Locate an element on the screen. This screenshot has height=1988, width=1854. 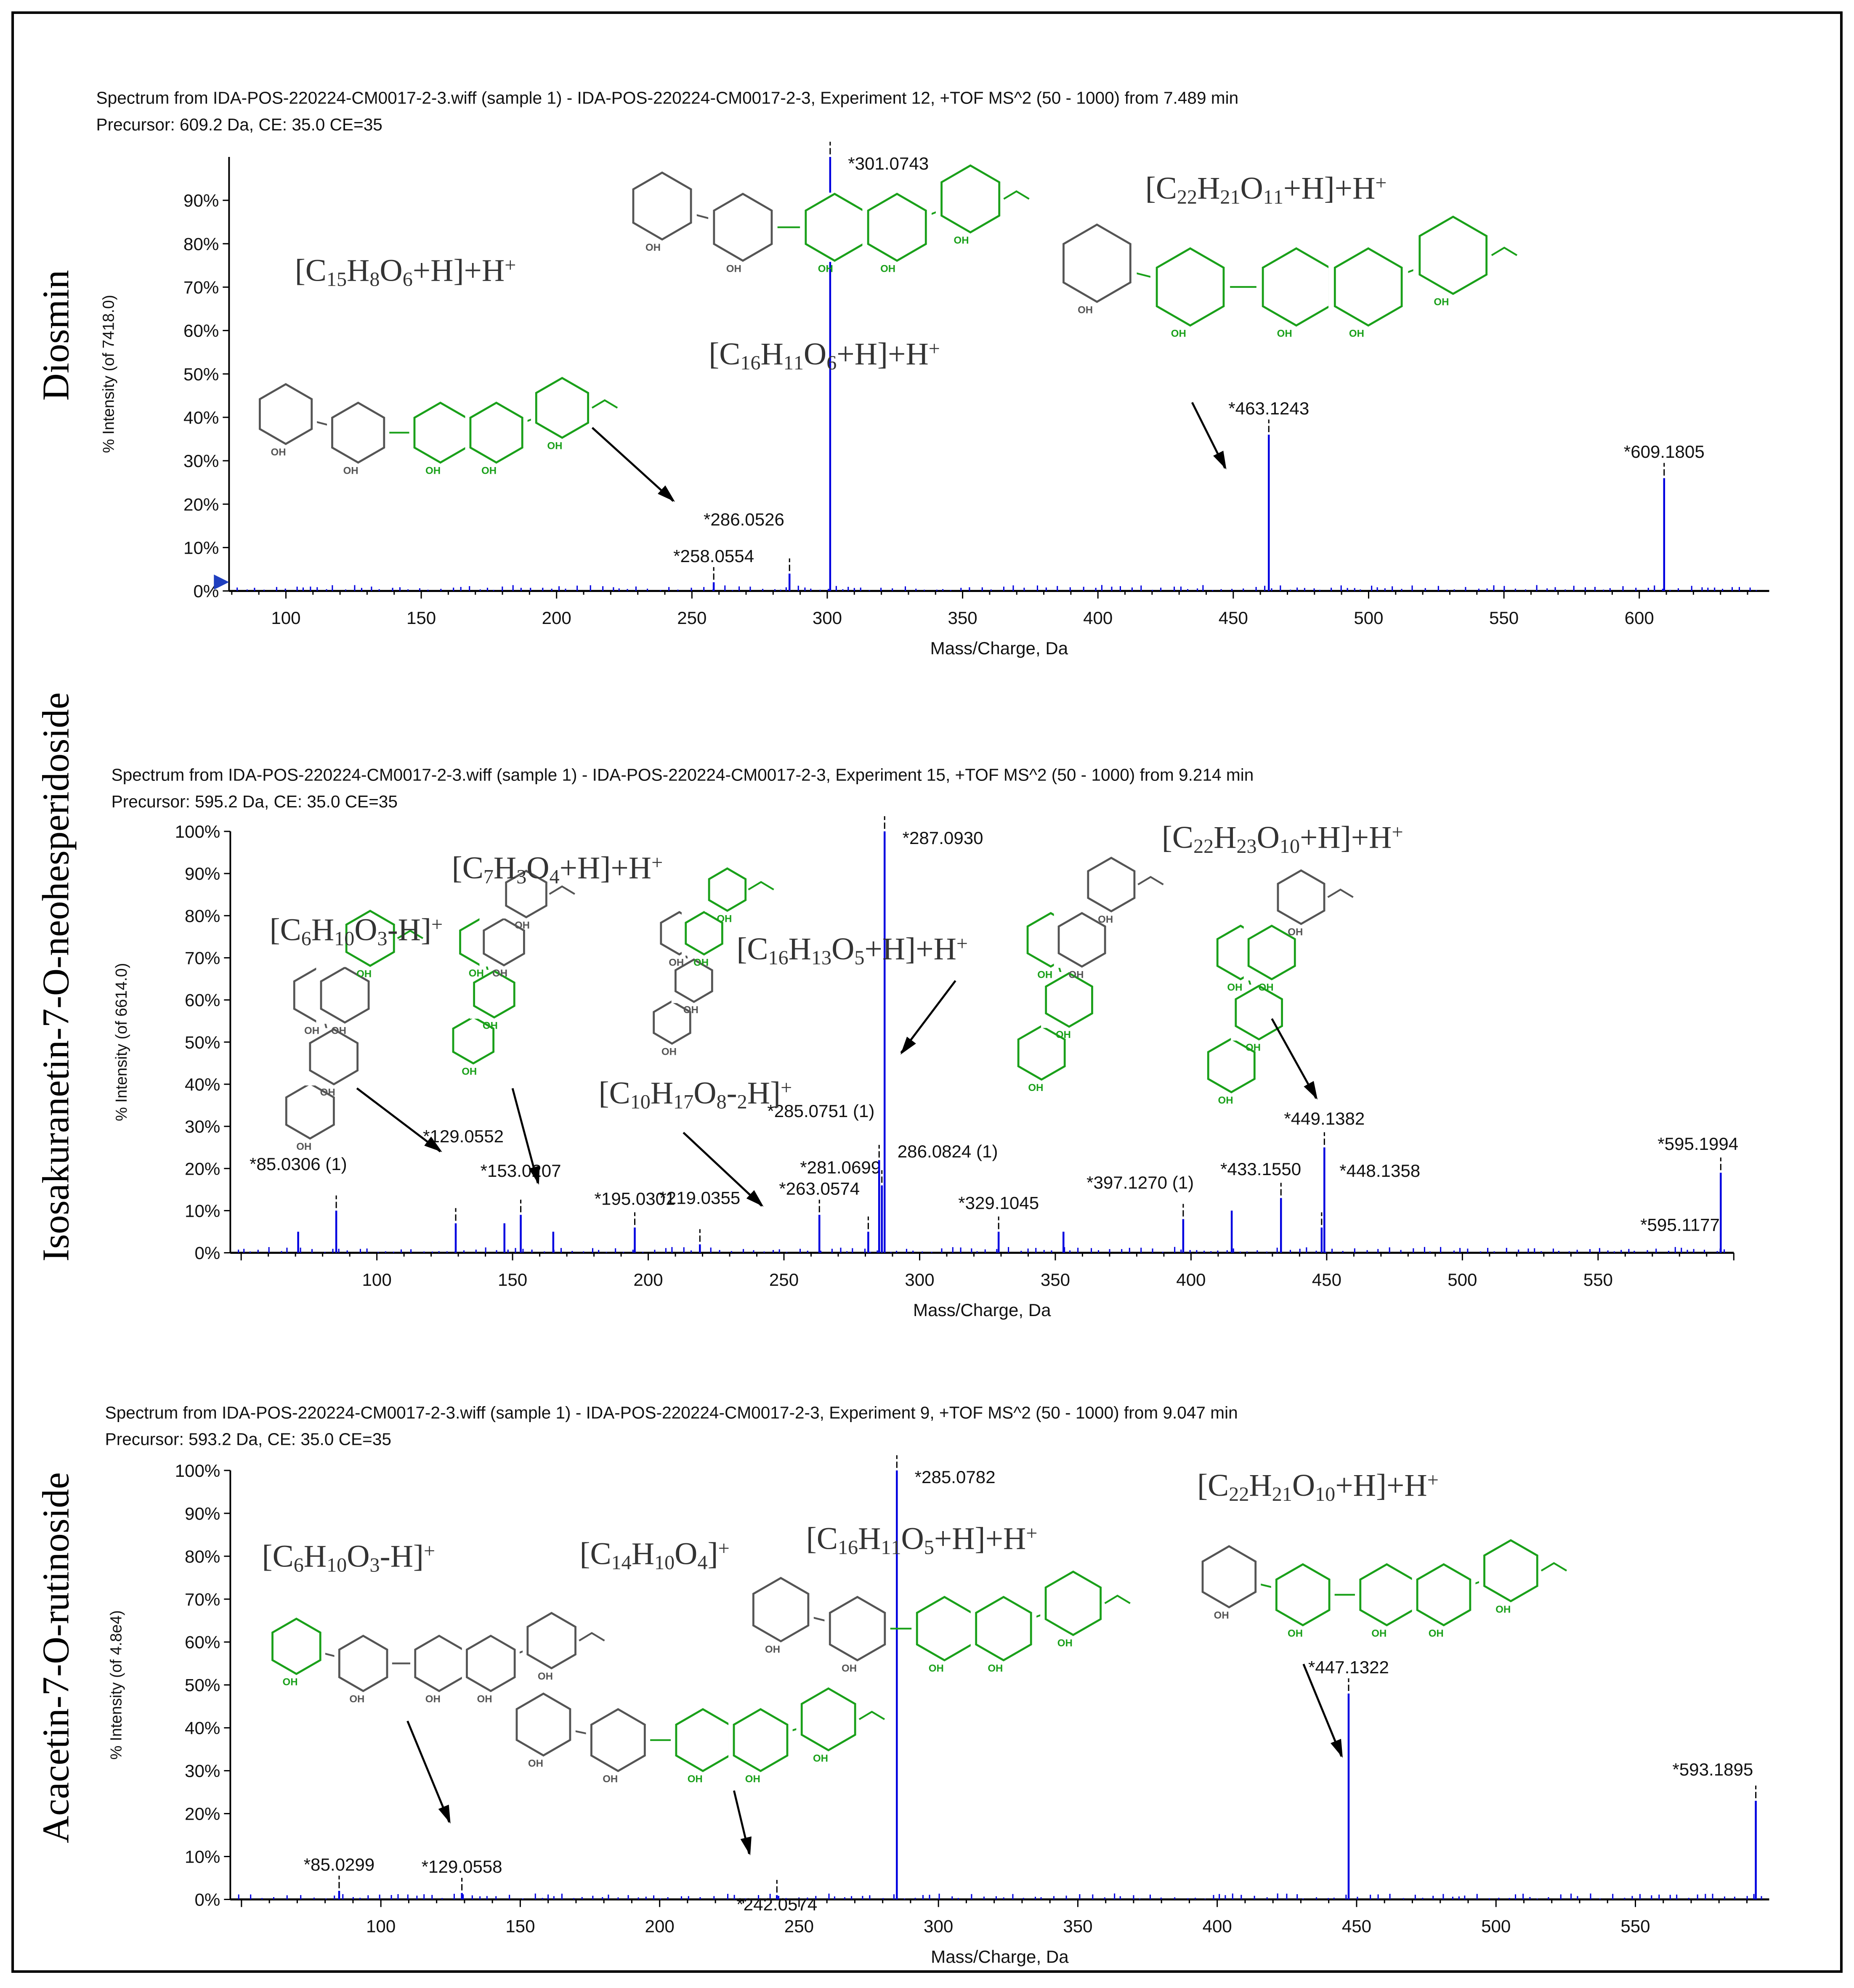
x-tick-label: 600 is located at coordinates (1639, 618).